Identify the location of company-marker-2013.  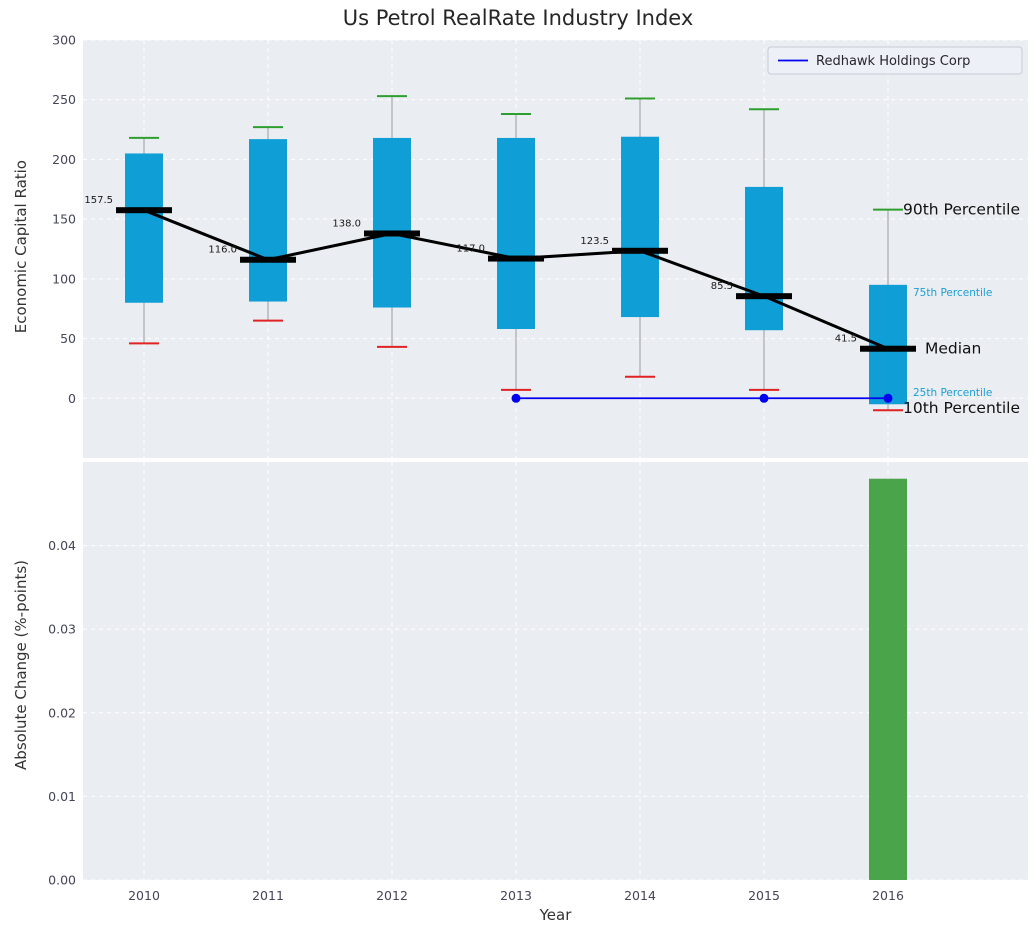
(516, 398).